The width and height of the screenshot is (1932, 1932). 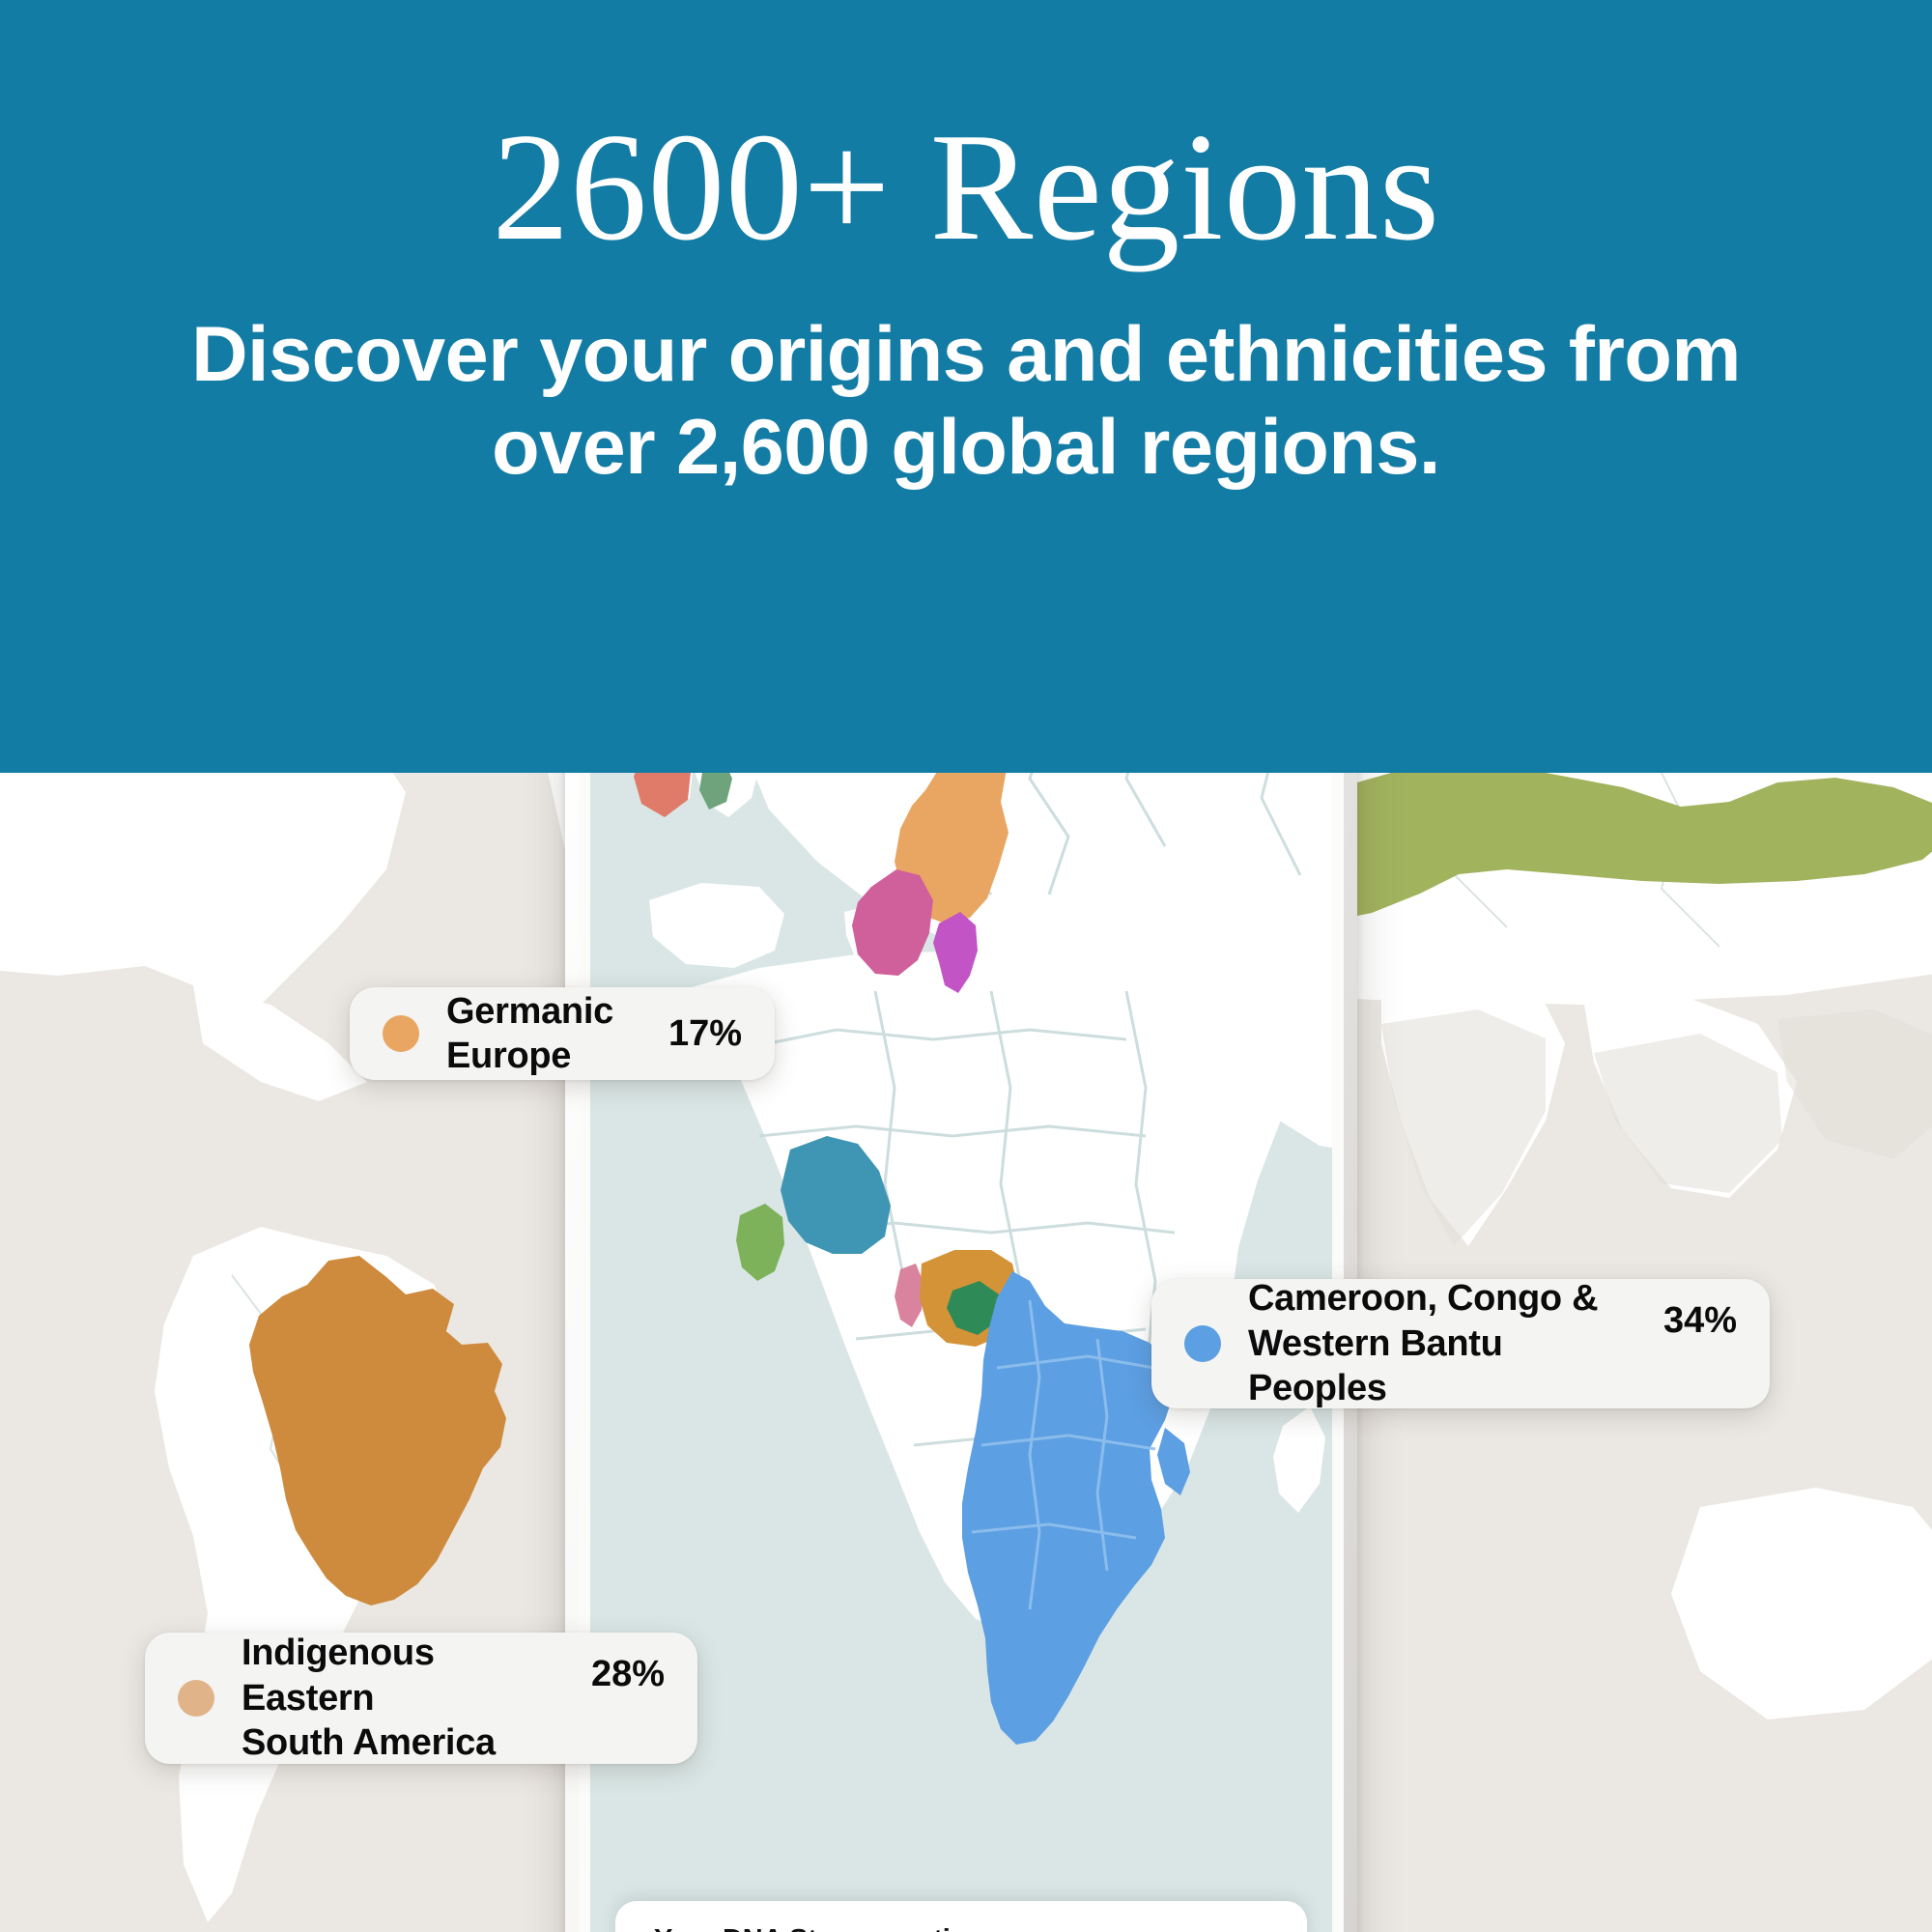 What do you see at coordinates (705, 1033) in the screenshot?
I see `ethnicity-percent: 17%` at bounding box center [705, 1033].